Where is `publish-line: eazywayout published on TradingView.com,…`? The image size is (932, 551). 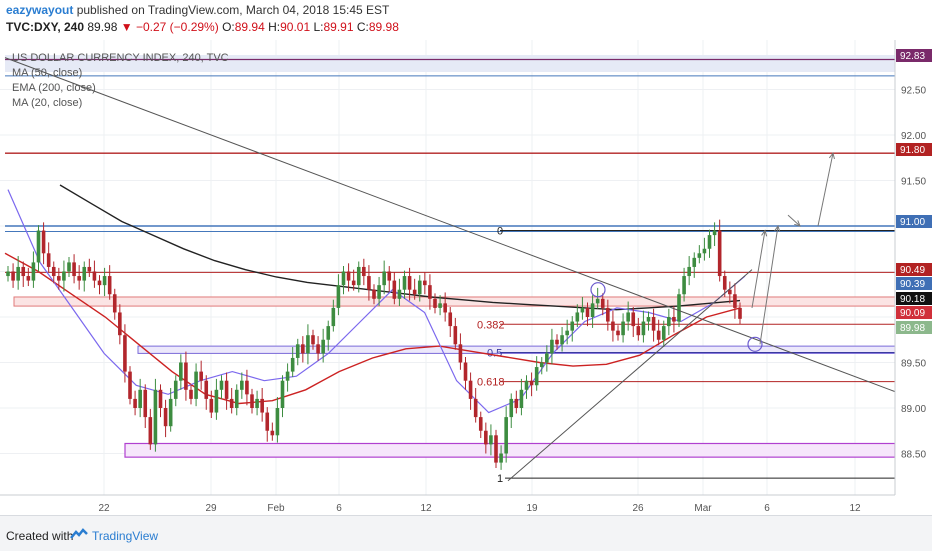
publish-line: eazywayout published on TradingView.com,… is located at coordinates (197, 10).